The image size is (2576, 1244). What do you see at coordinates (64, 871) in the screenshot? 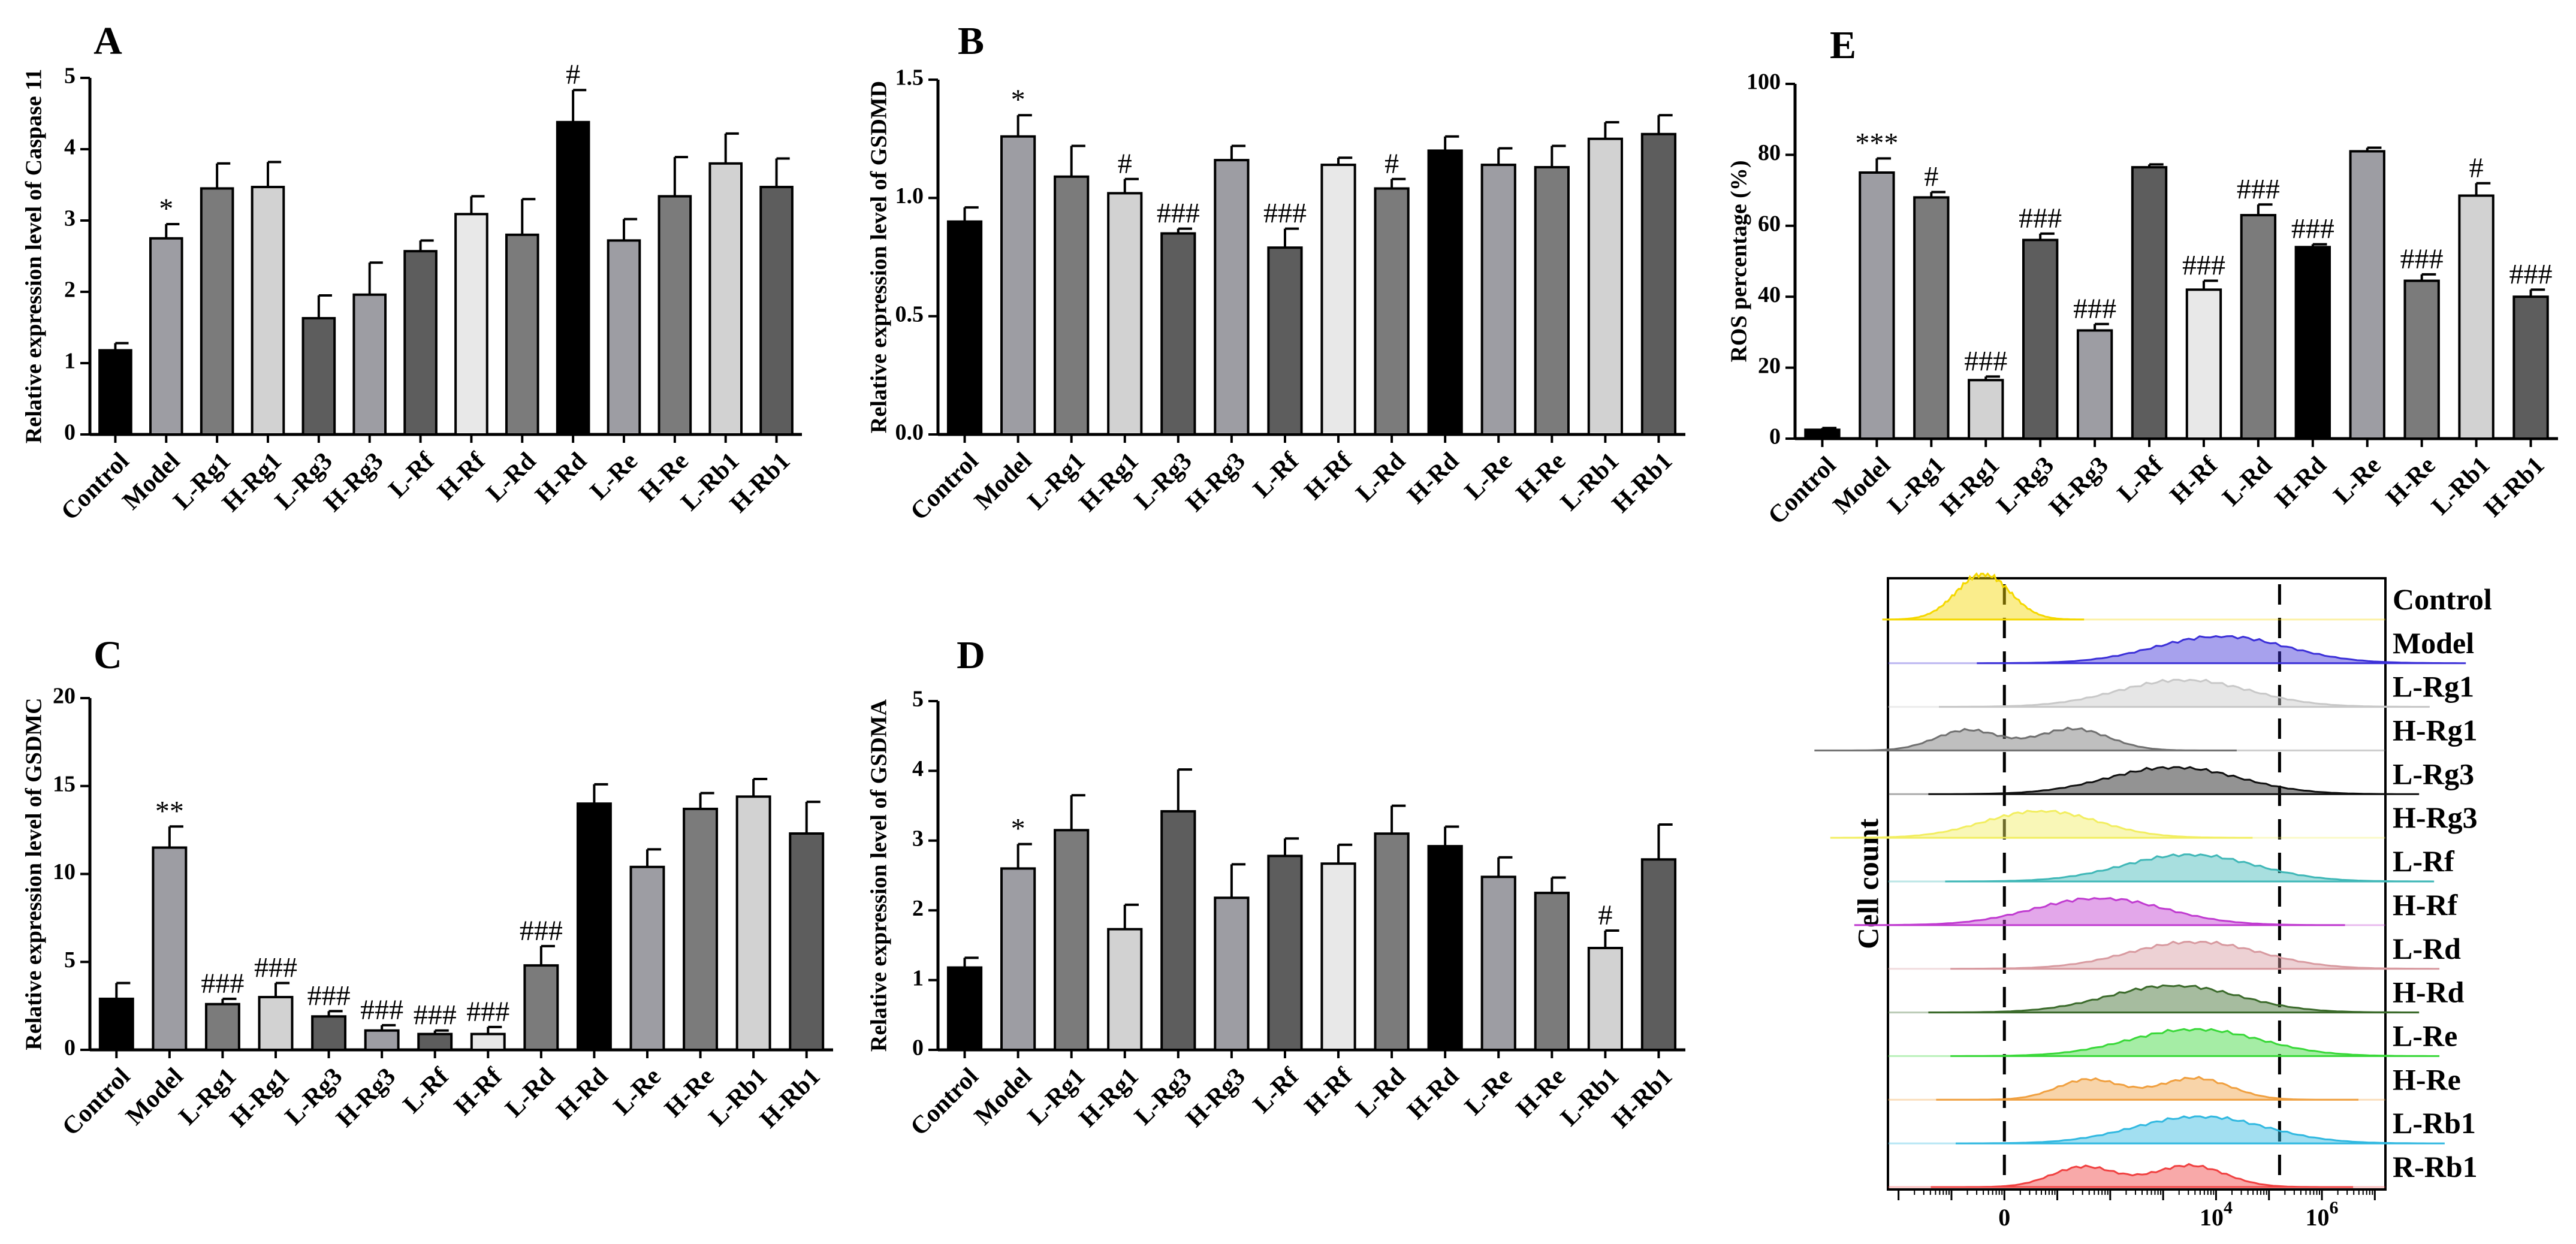
I see `y-tick-label: 10` at bounding box center [64, 871].